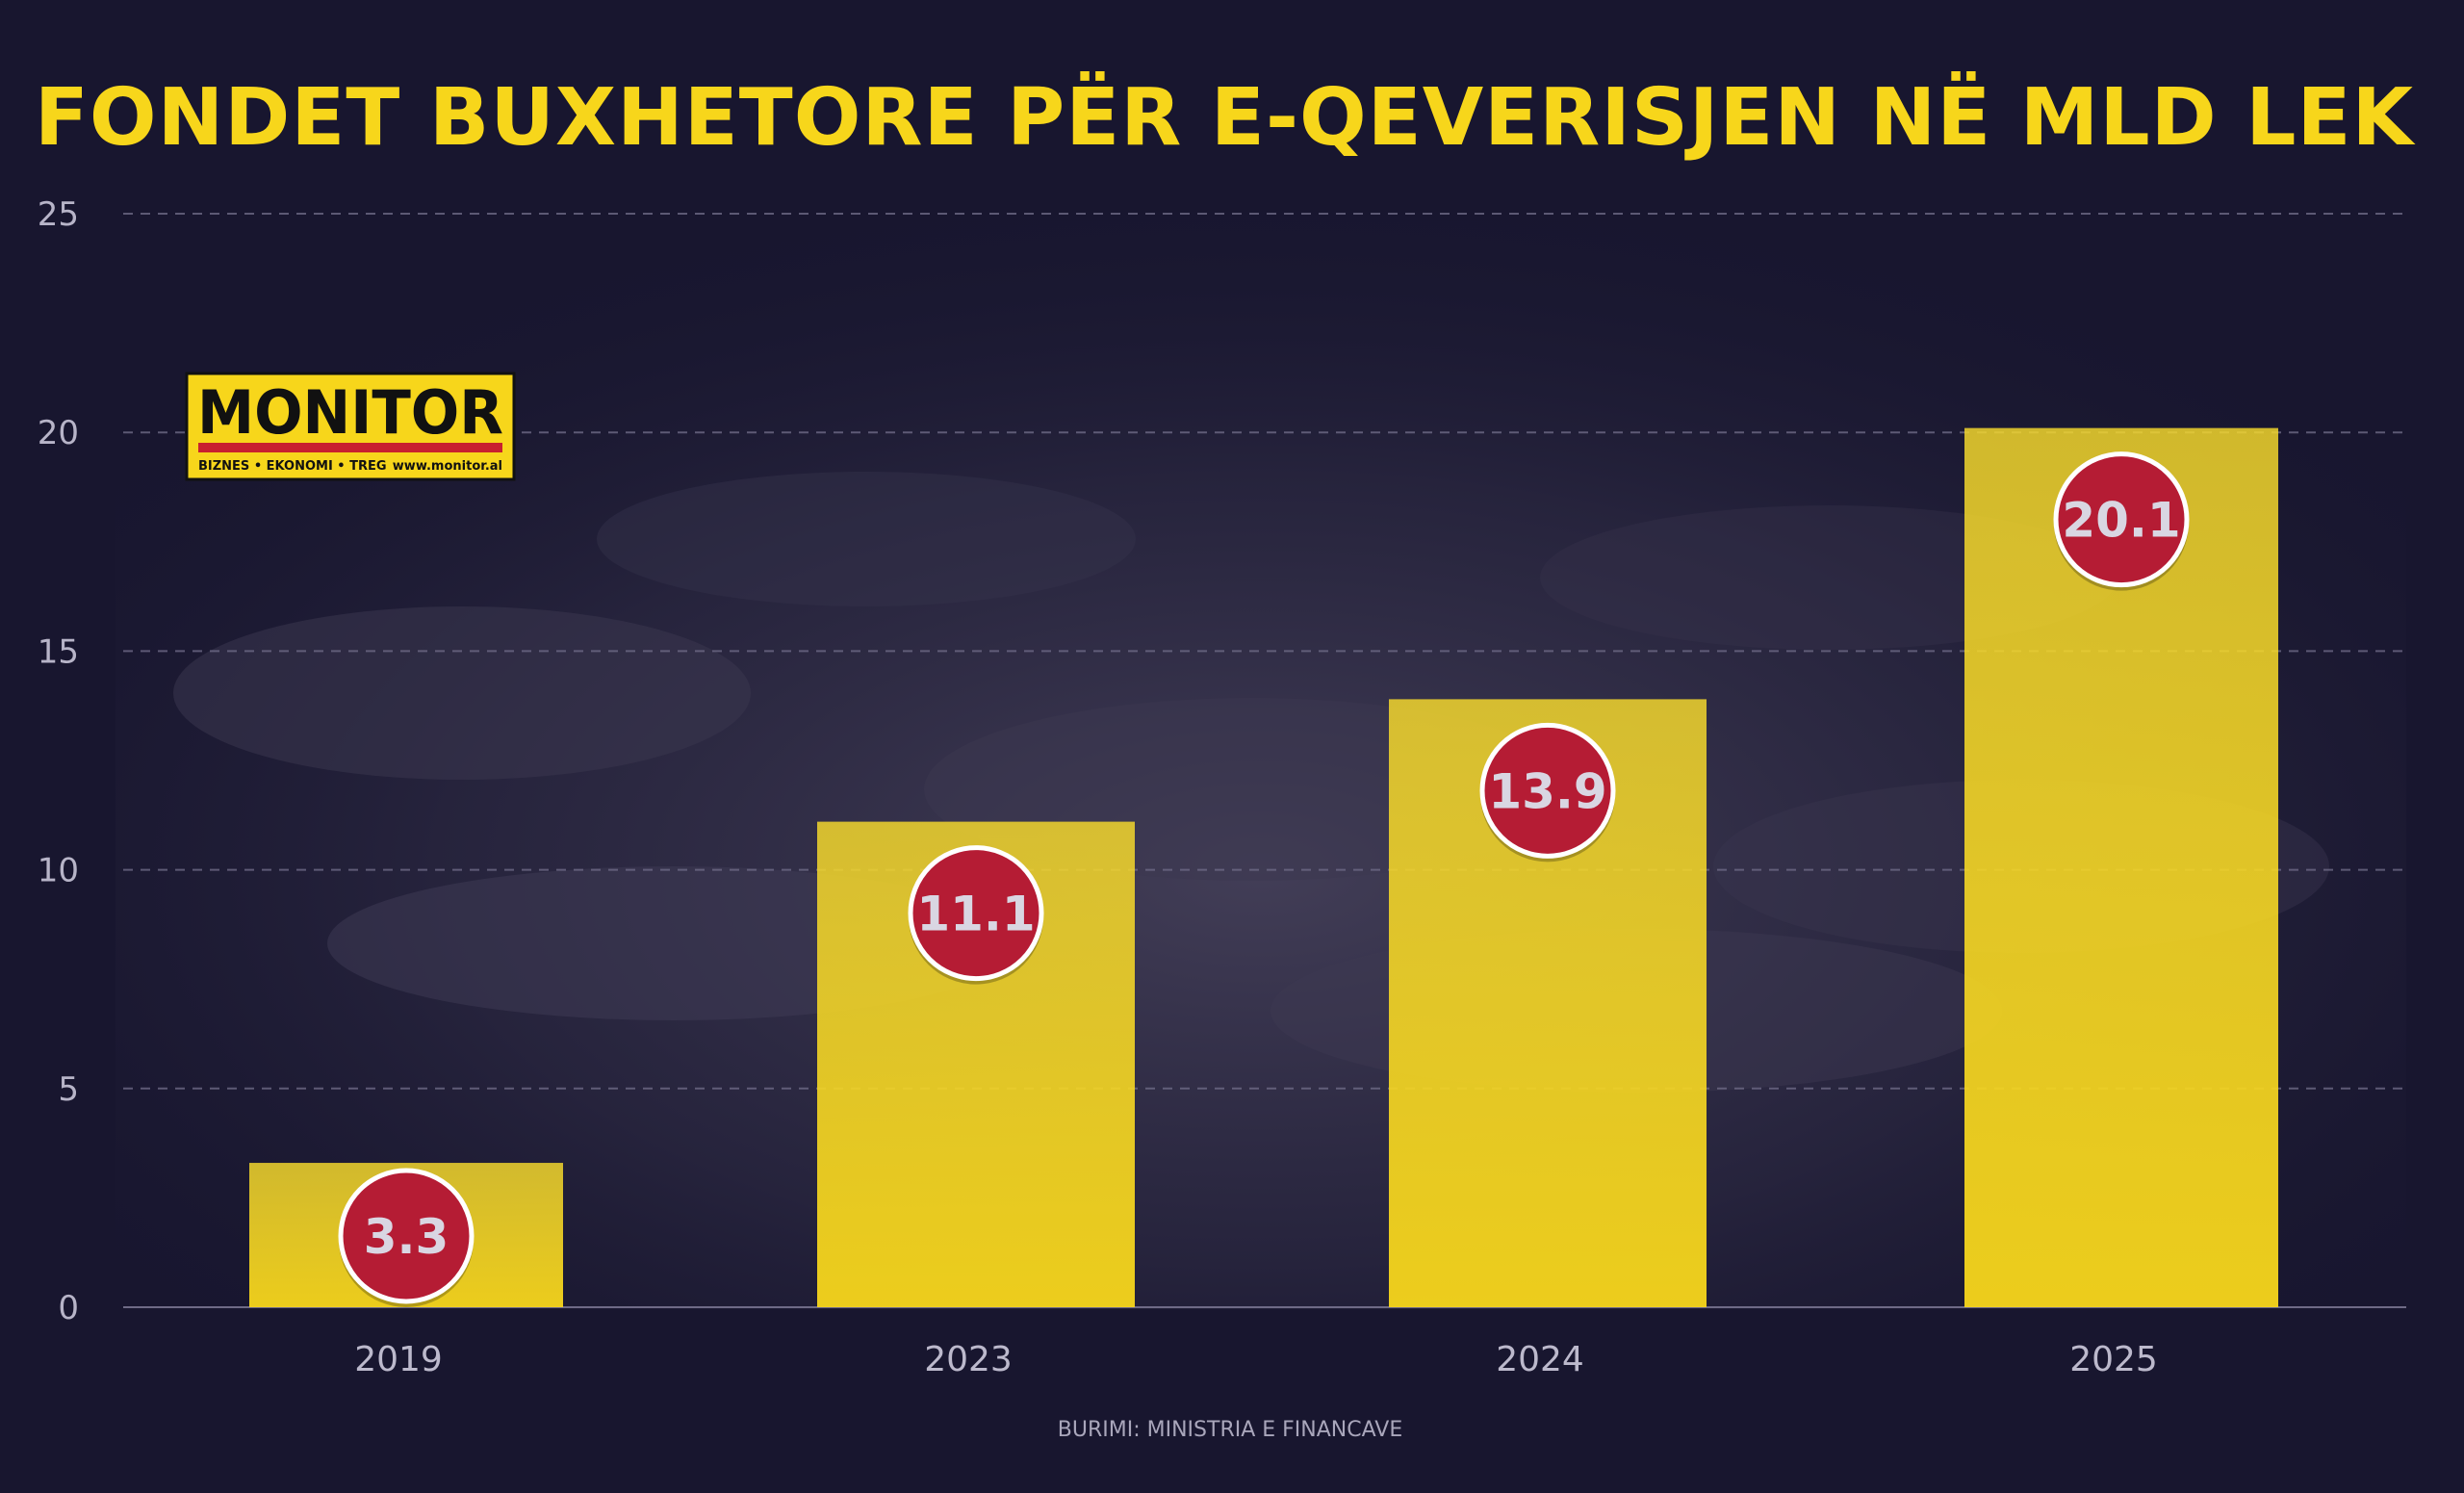 This screenshot has height=1493, width=2464. I want to click on y-tick-label: 15, so click(58, 651).